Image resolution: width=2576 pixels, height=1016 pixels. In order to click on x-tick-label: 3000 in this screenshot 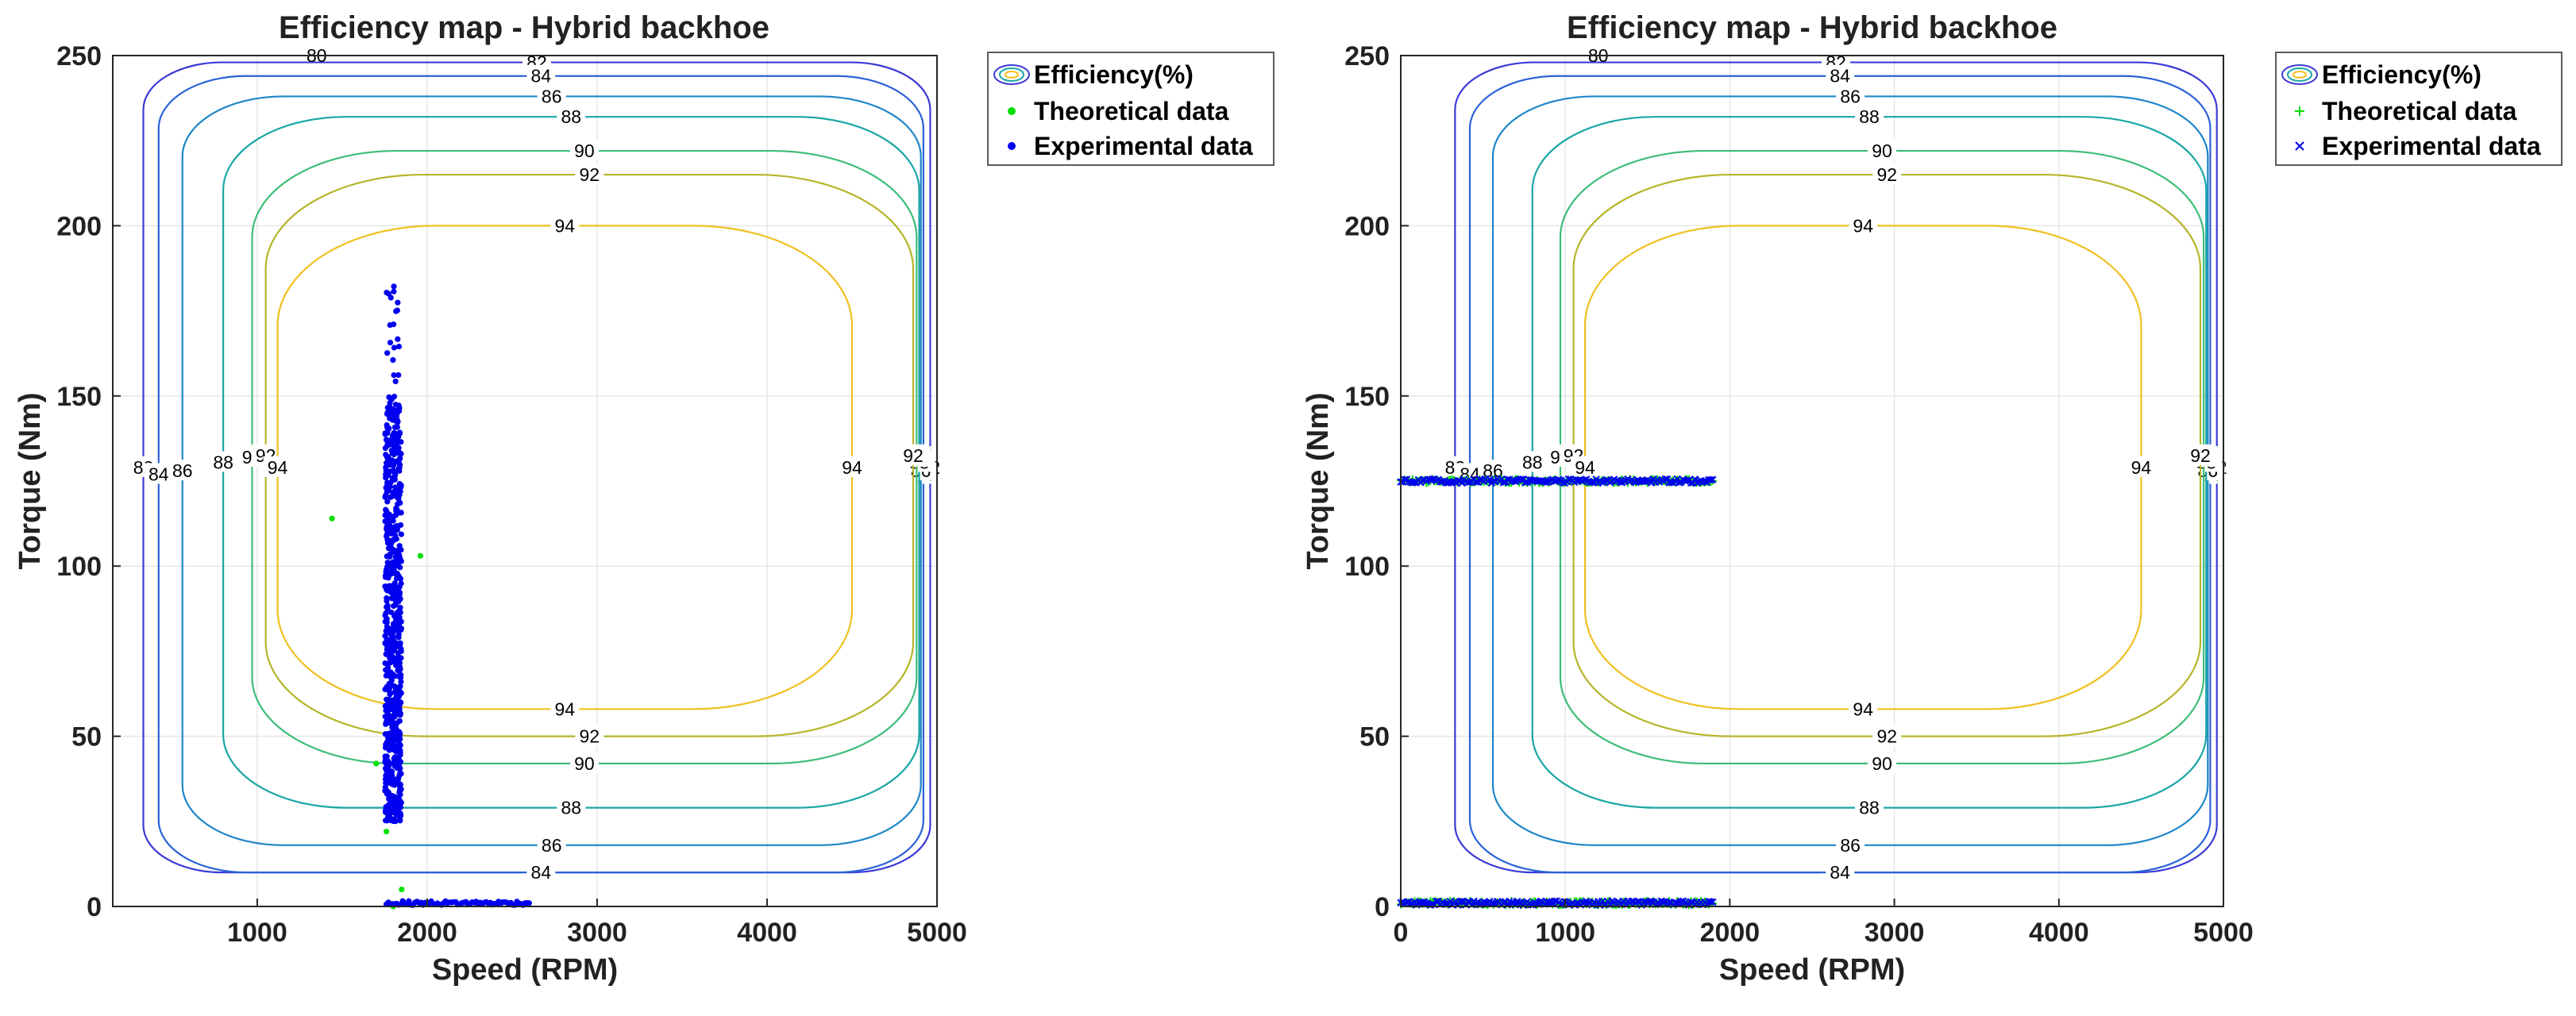, I will do `click(597, 933)`.